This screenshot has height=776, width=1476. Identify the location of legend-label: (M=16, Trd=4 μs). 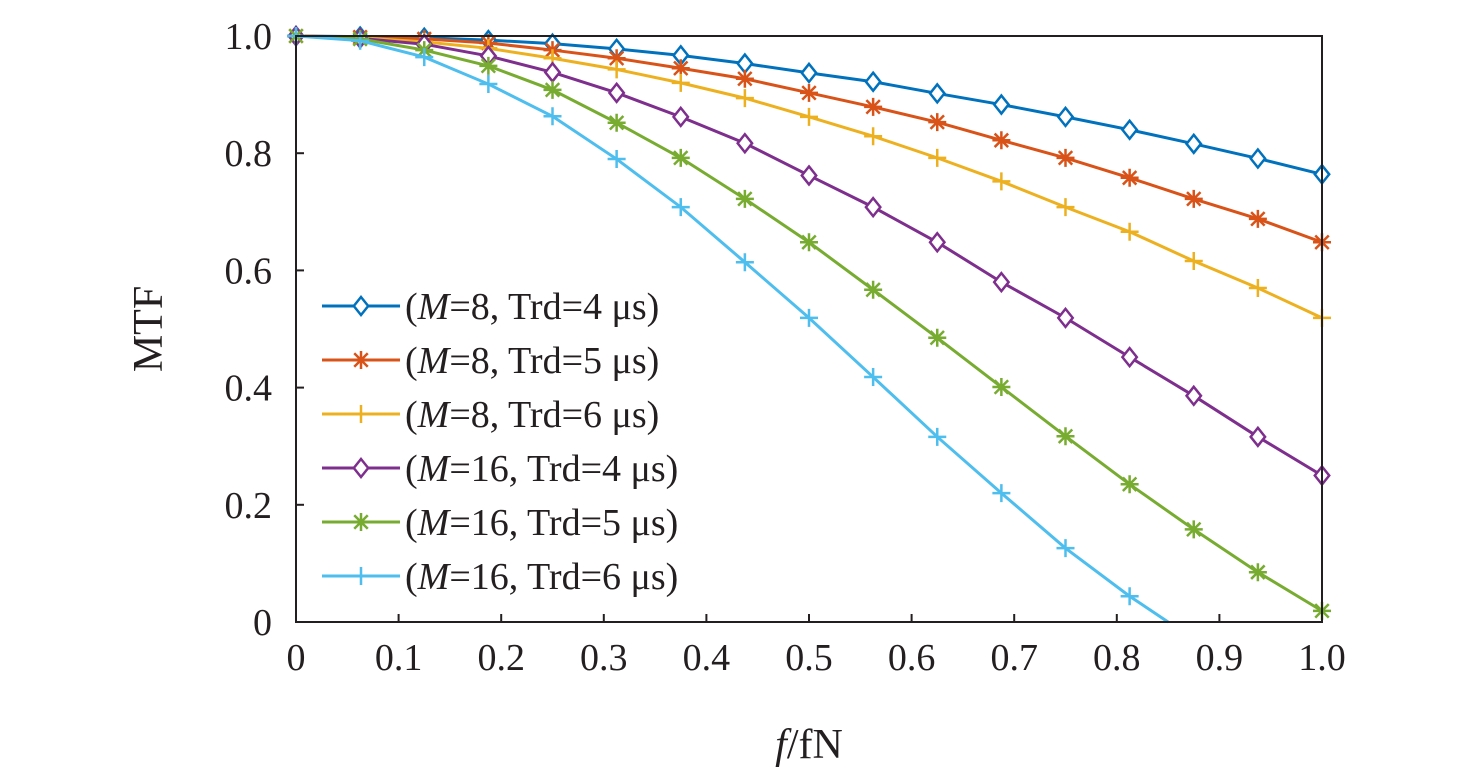
(541, 469).